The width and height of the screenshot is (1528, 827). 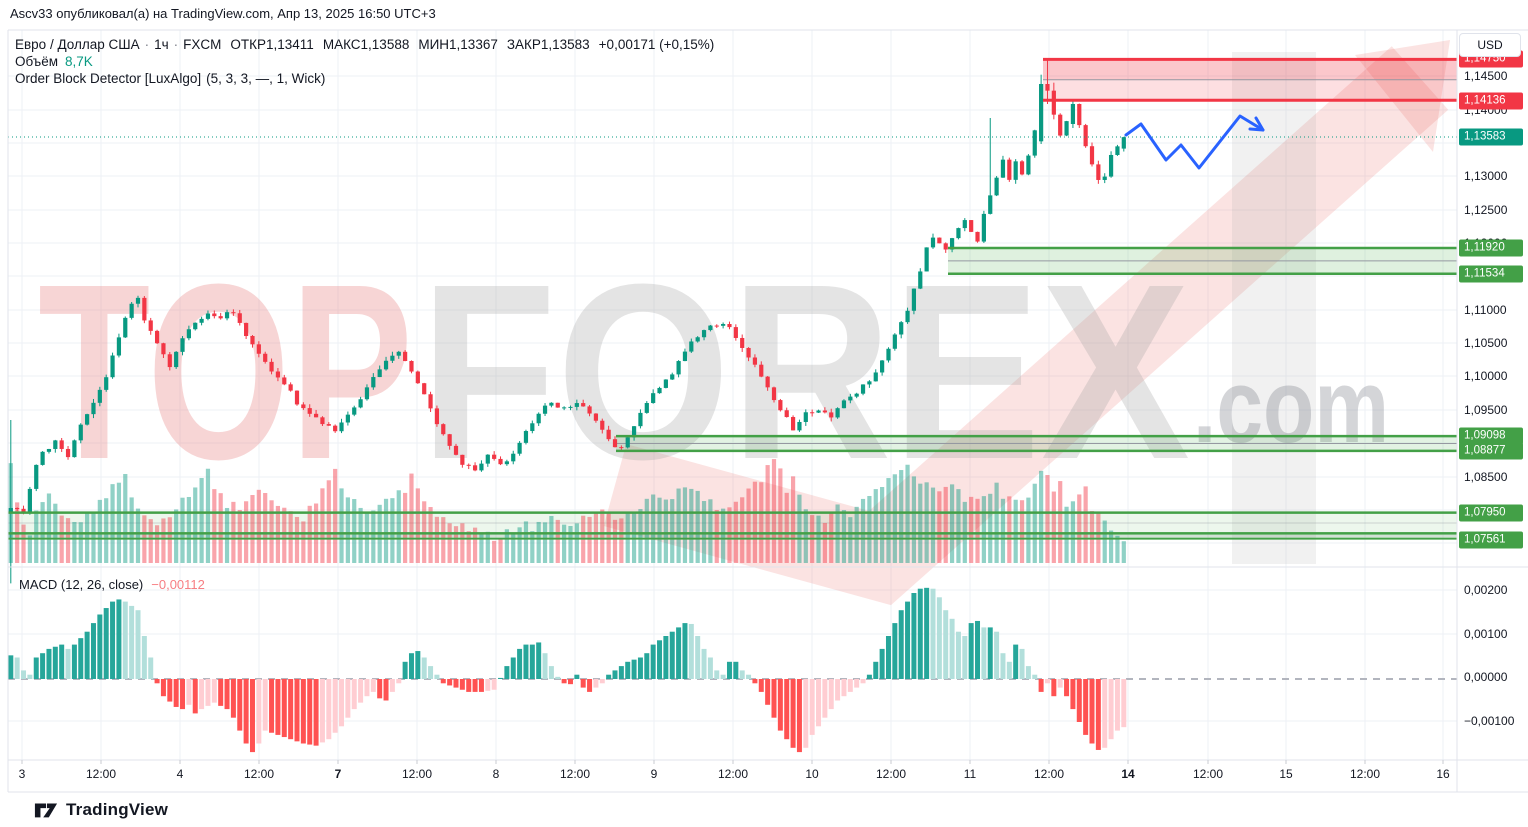 I want to click on symbol-title: Евро / Доллар США, so click(x=77, y=44).